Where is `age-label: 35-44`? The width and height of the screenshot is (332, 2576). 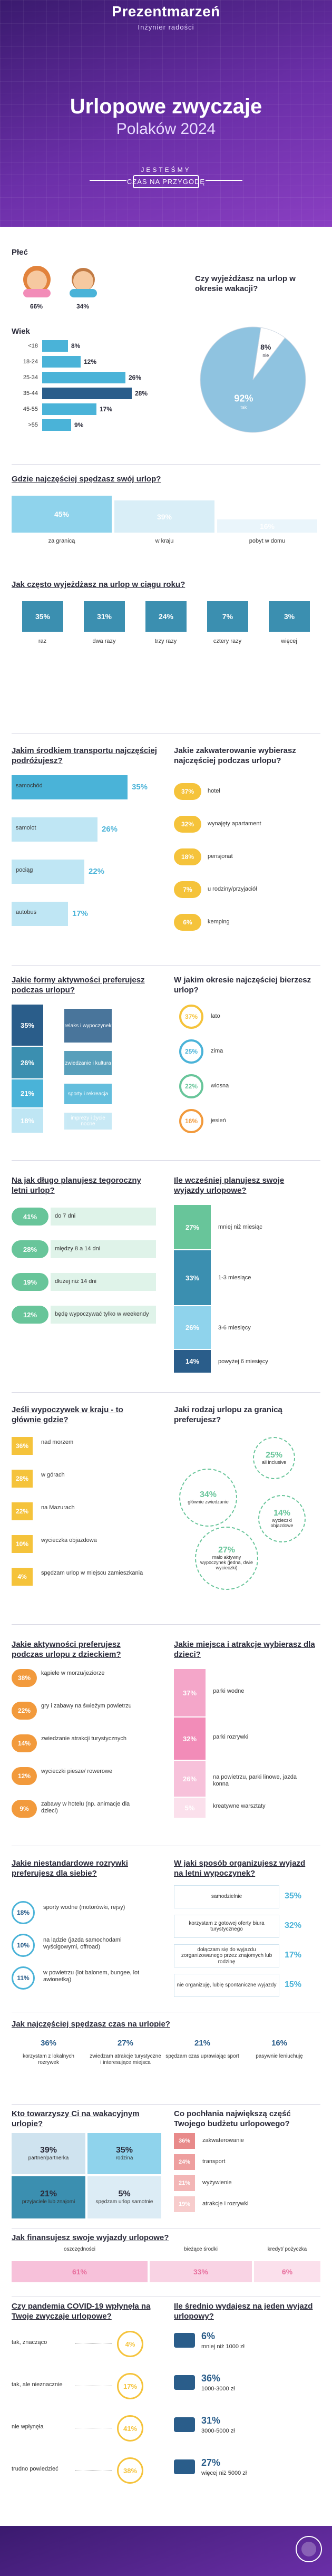
age-label: 35-44 is located at coordinates (30, 393).